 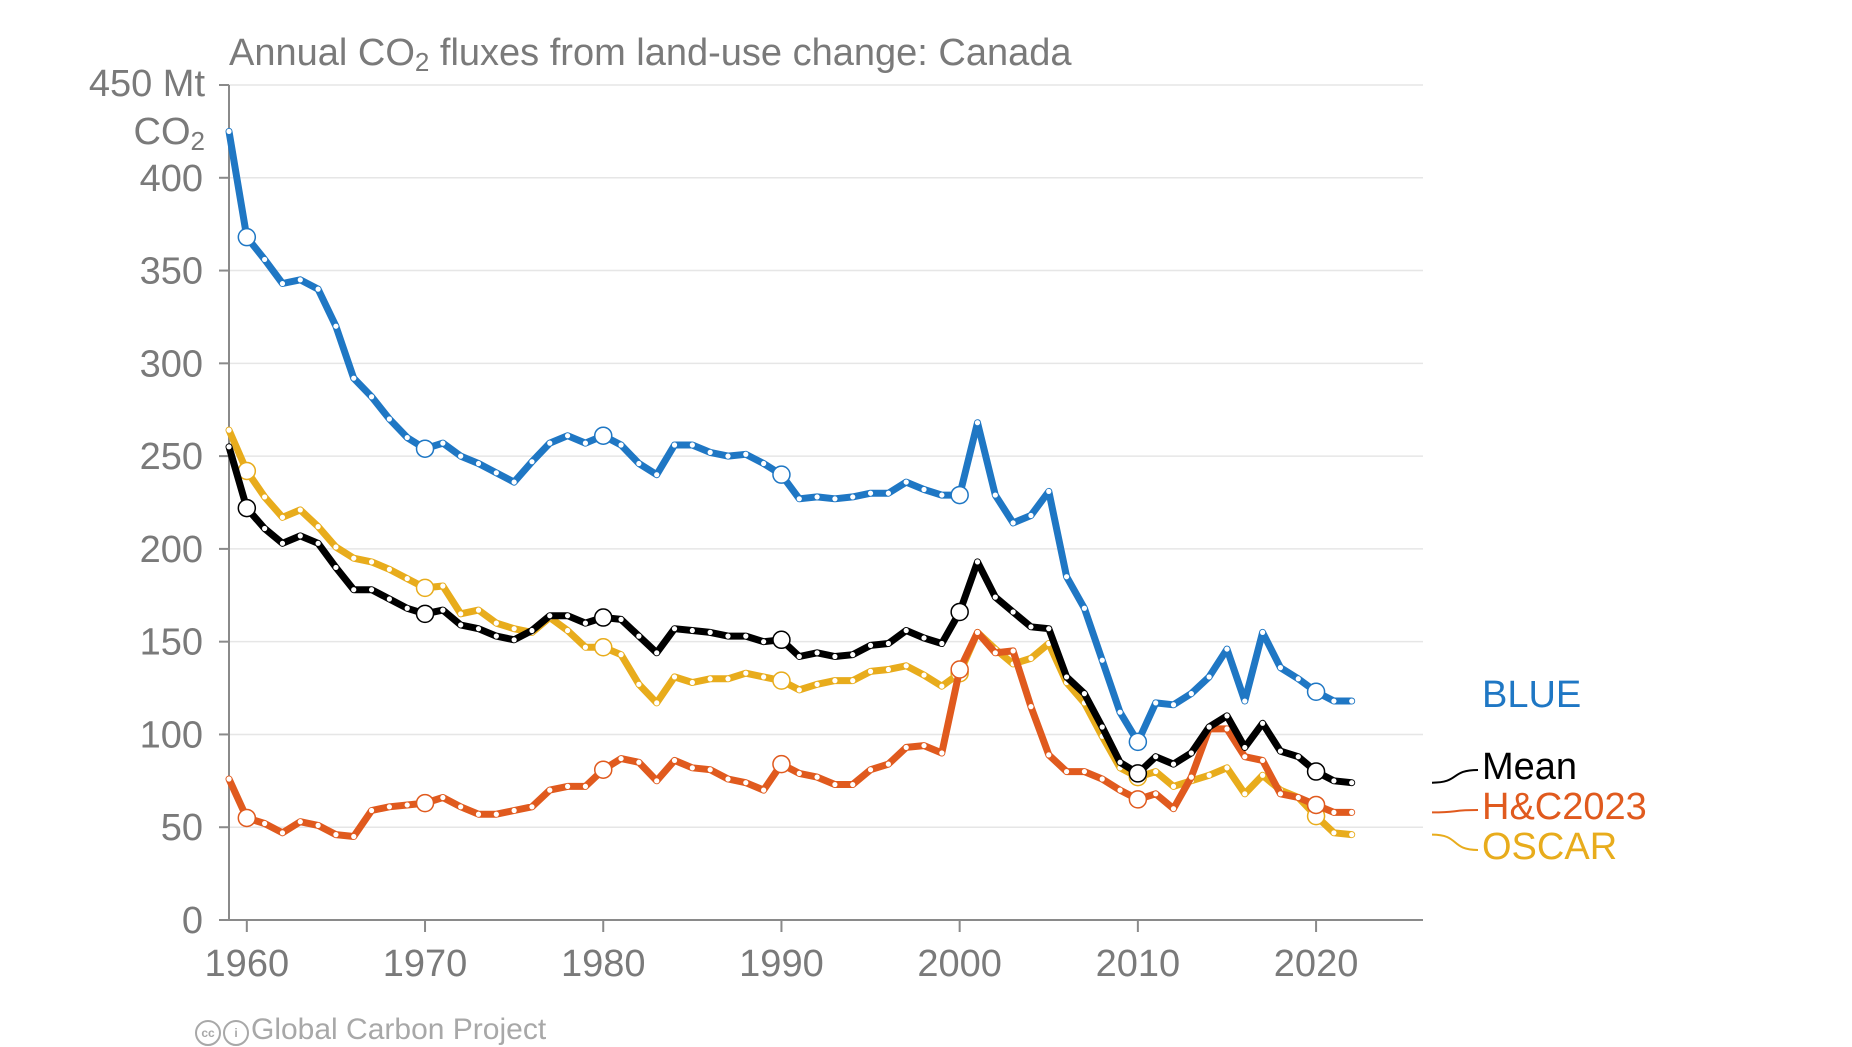 What do you see at coordinates (171, 364) in the screenshot?
I see `y-tick-label: 300` at bounding box center [171, 364].